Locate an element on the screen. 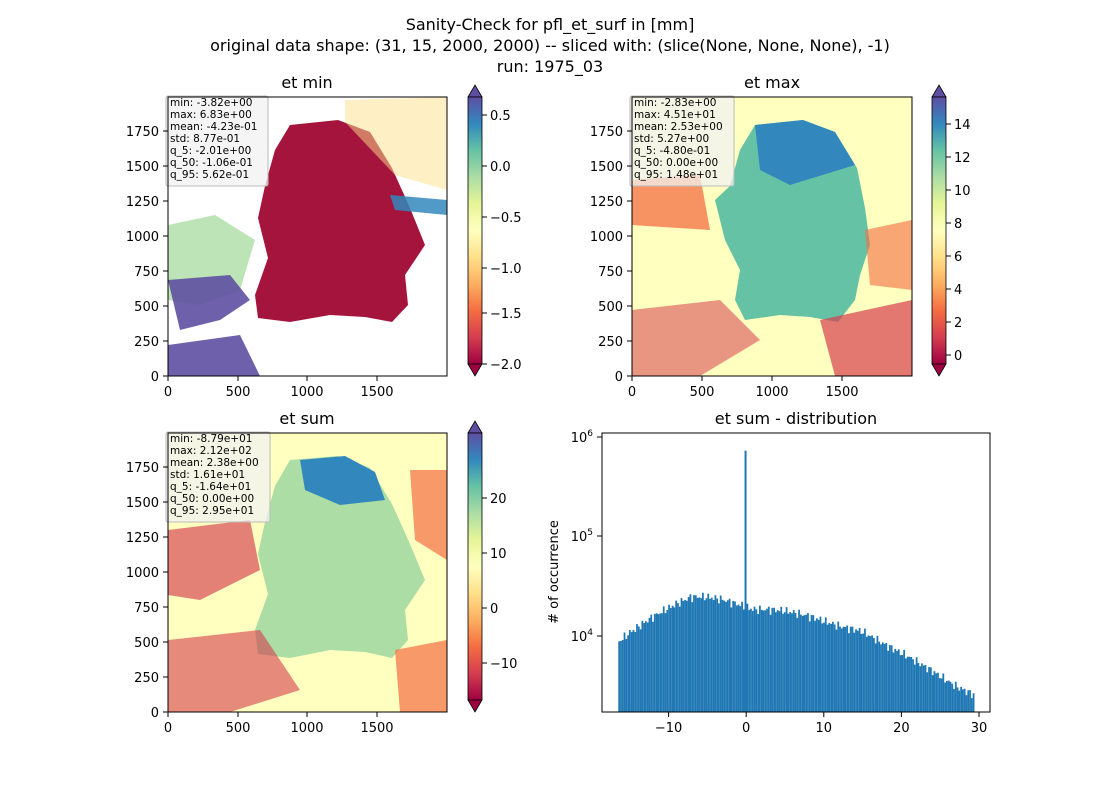 This screenshot has width=1100, height=800. et-min-stat-mean: mean: -4.23e-01 is located at coordinates (213, 127).